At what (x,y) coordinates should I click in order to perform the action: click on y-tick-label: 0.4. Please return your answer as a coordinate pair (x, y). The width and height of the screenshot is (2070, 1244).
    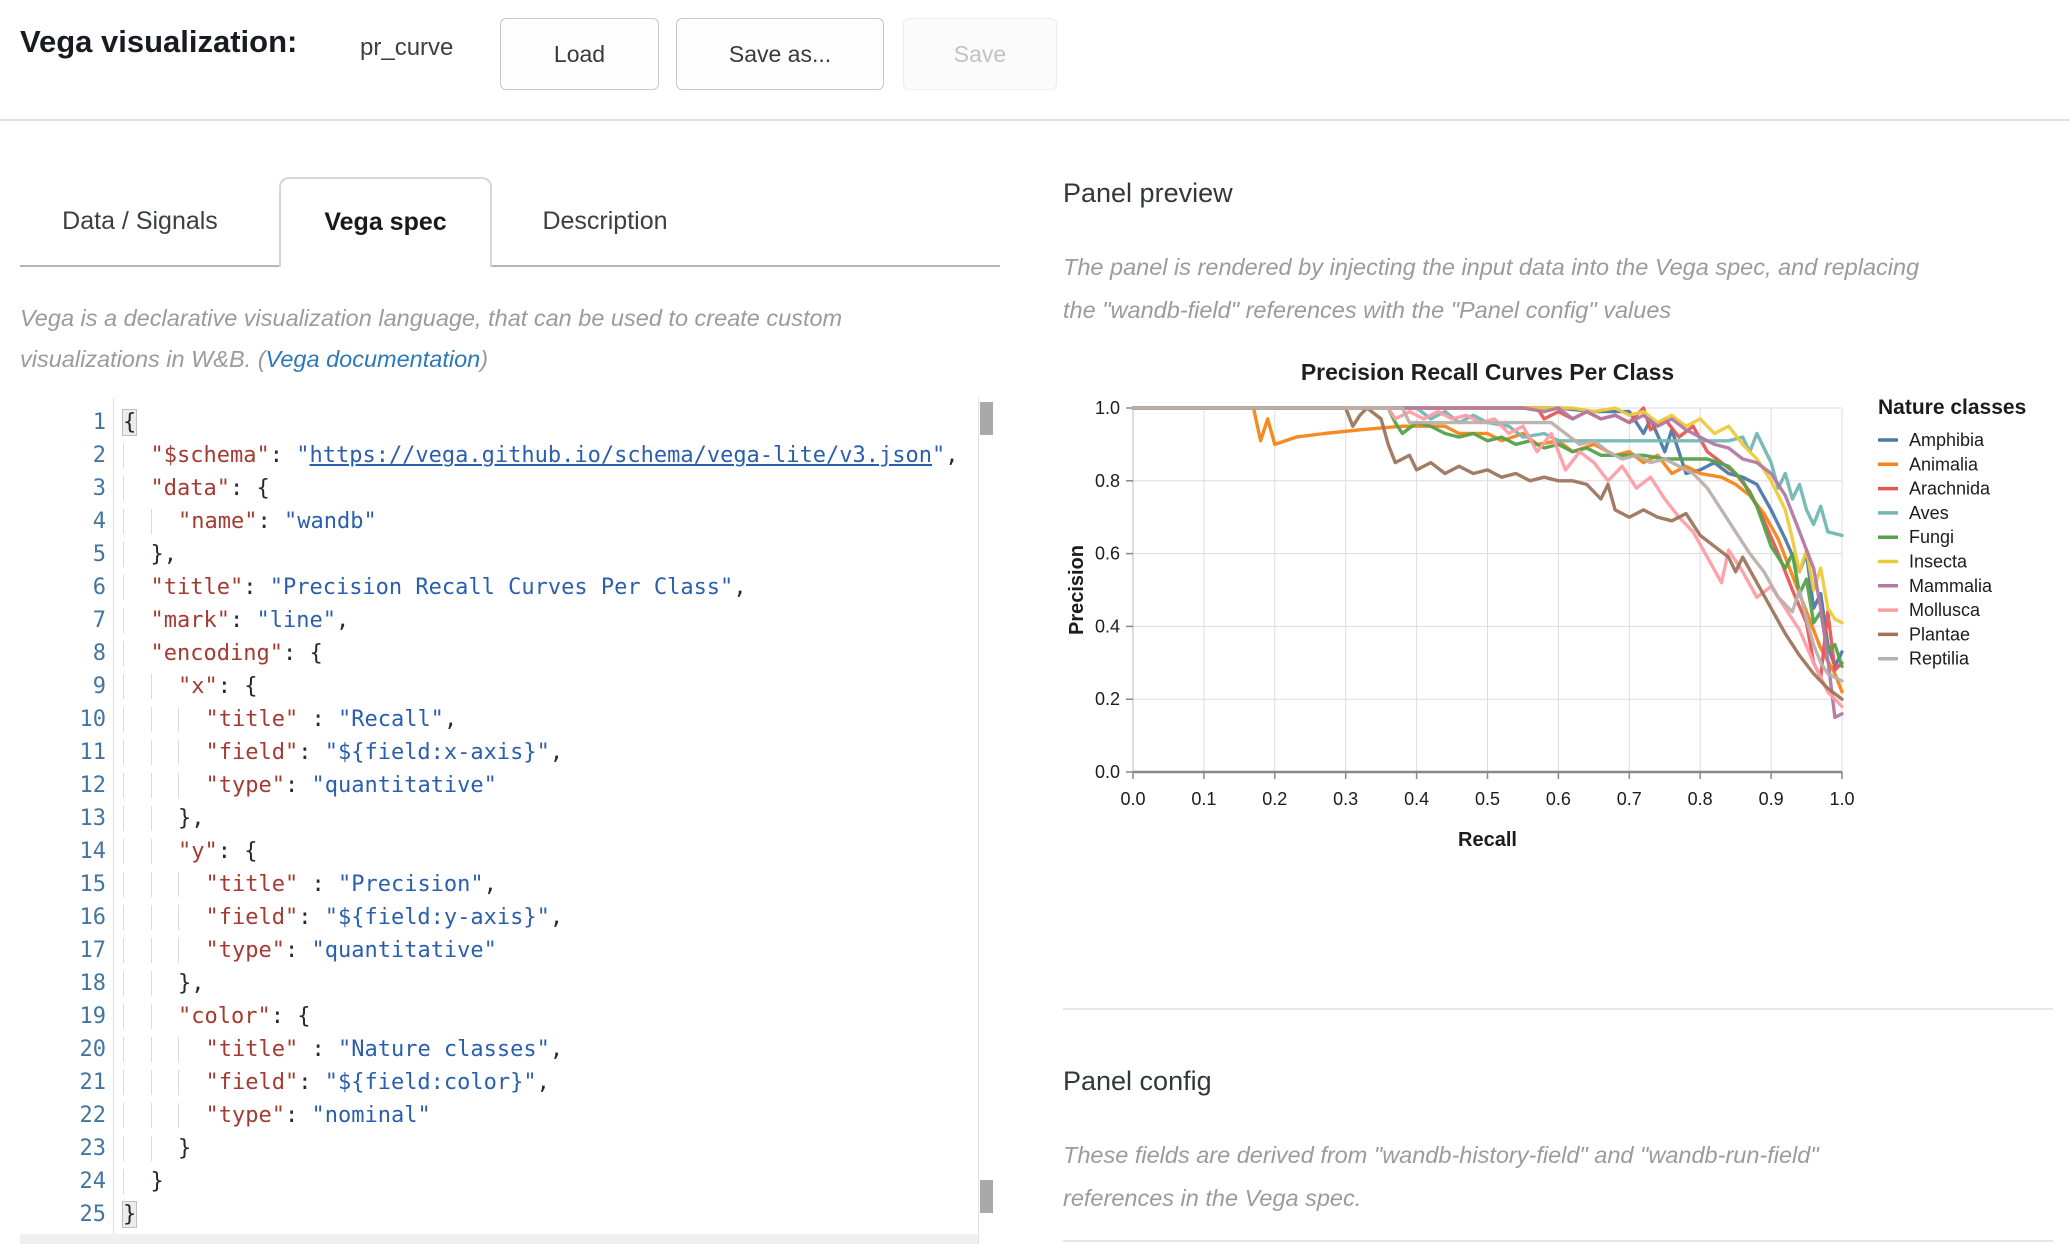
    Looking at the image, I should click on (1107, 626).